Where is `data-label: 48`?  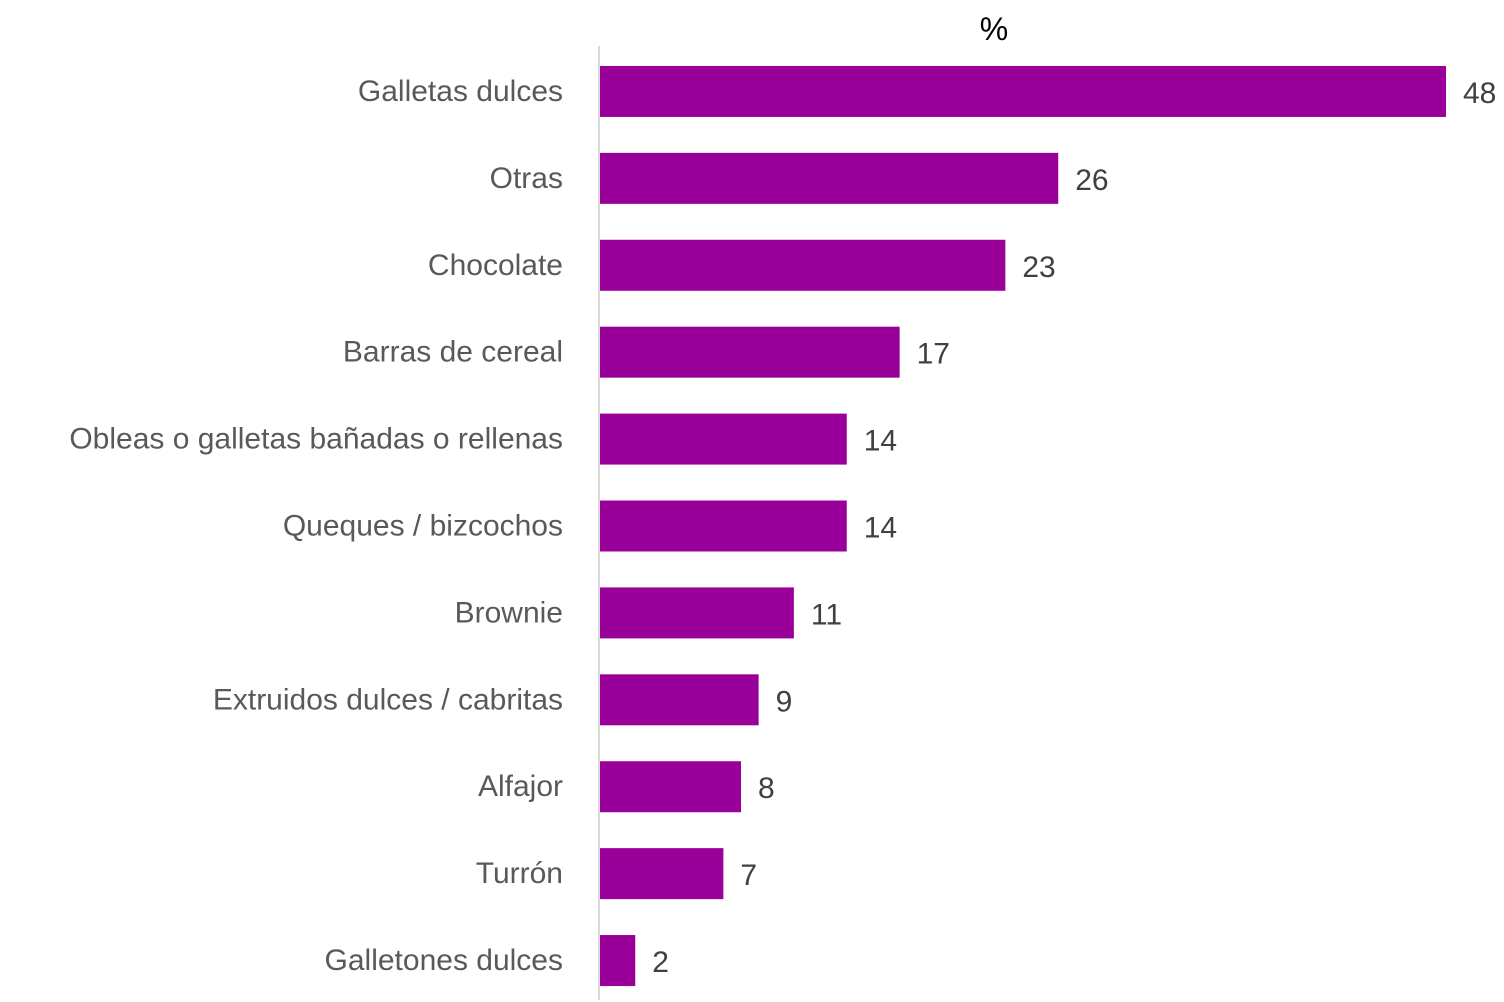
data-label: 48 is located at coordinates (1479, 93).